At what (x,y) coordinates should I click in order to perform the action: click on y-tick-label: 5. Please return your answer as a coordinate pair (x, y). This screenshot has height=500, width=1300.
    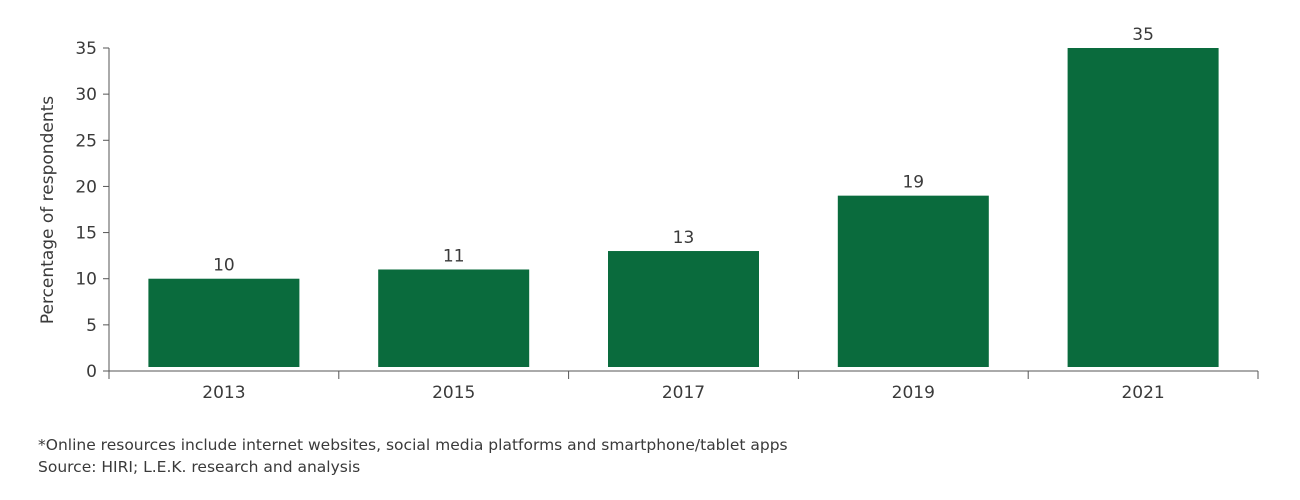
    Looking at the image, I should click on (91, 326).